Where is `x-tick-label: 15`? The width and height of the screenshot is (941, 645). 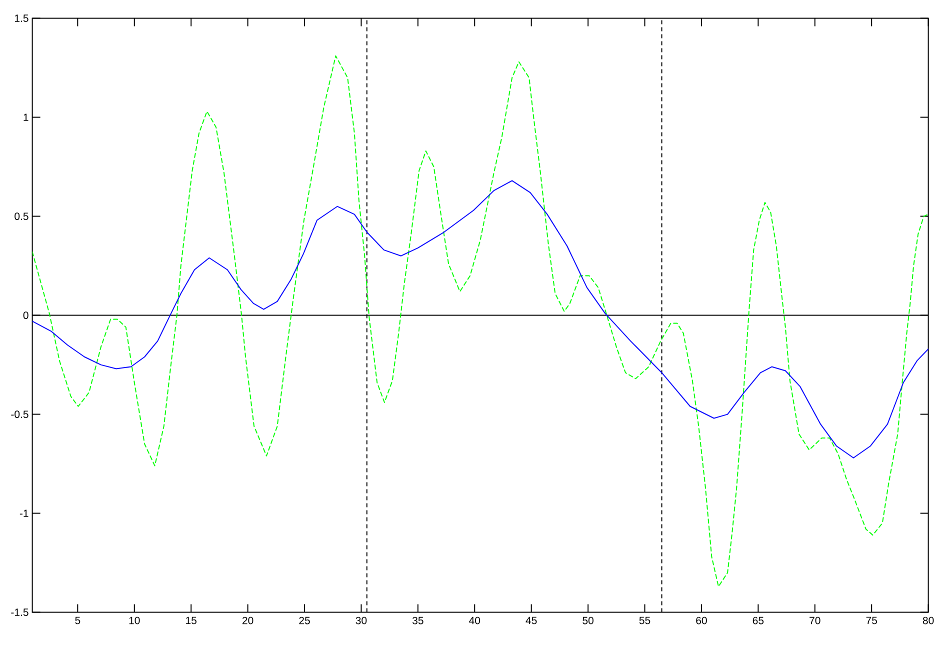 x-tick-label: 15 is located at coordinates (191, 620).